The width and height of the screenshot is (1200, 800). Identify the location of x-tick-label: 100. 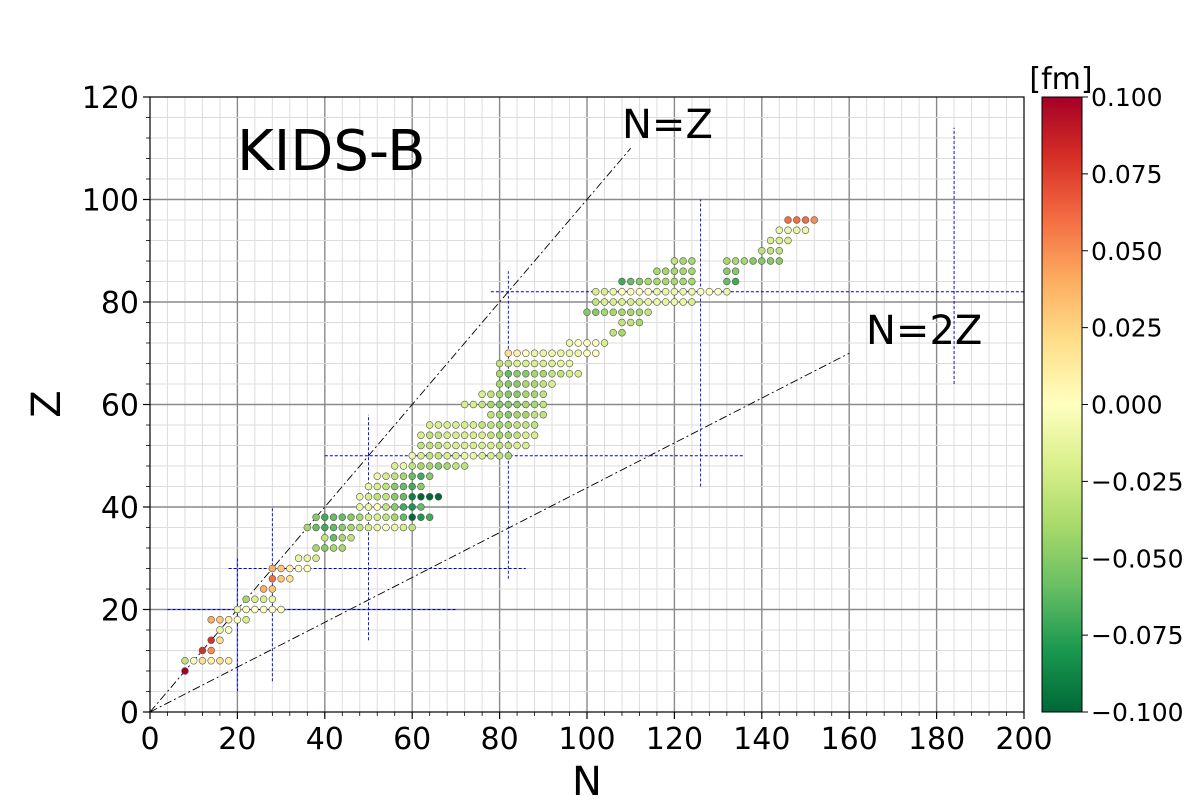
(586, 739).